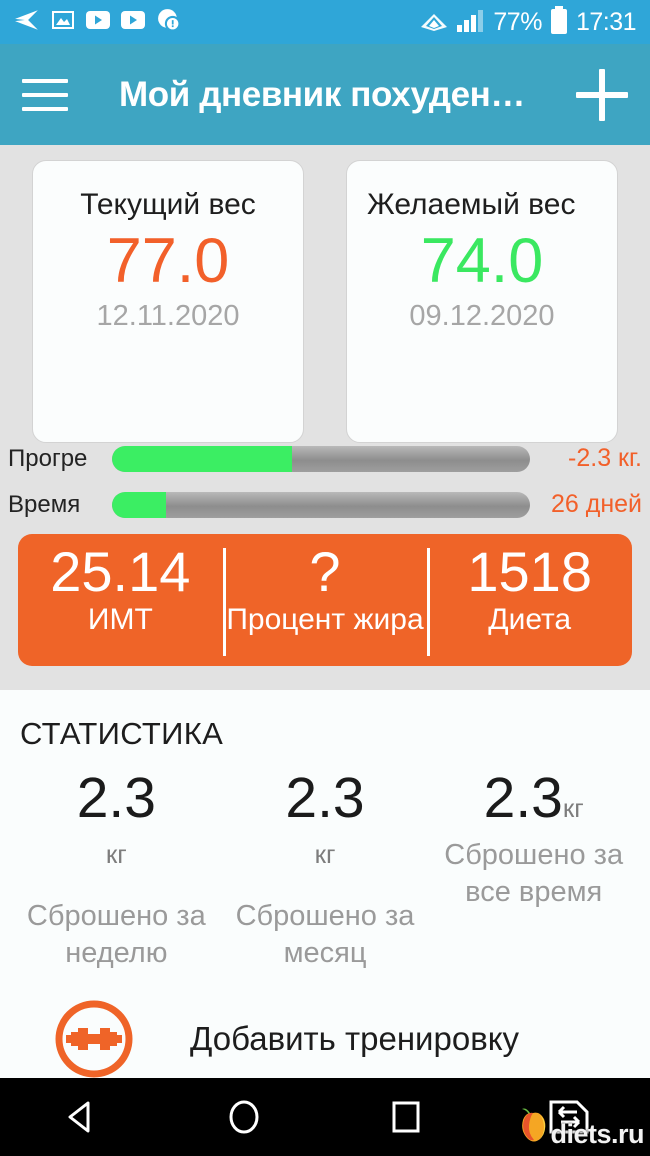 The height and width of the screenshot is (1156, 650). I want to click on add-workout-row: Добавить тренировку, so click(325, 1039).